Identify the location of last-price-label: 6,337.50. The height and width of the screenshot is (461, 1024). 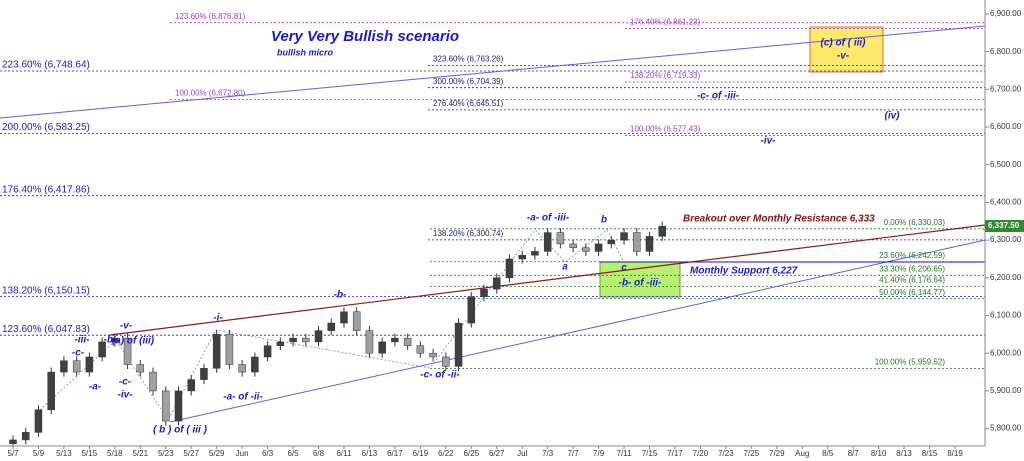
(1004, 225).